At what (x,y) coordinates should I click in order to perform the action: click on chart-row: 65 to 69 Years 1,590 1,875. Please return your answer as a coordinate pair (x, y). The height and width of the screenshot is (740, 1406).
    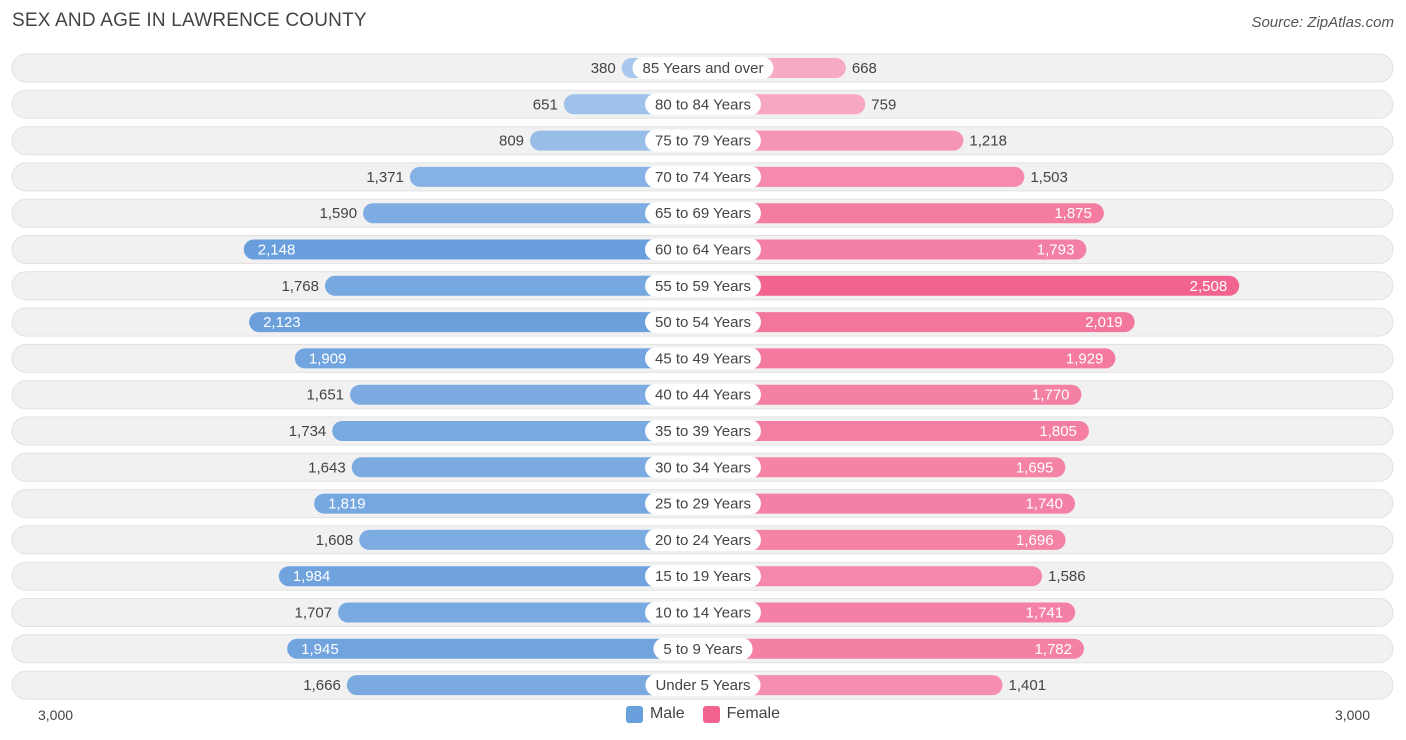
    Looking at the image, I should click on (702, 213).